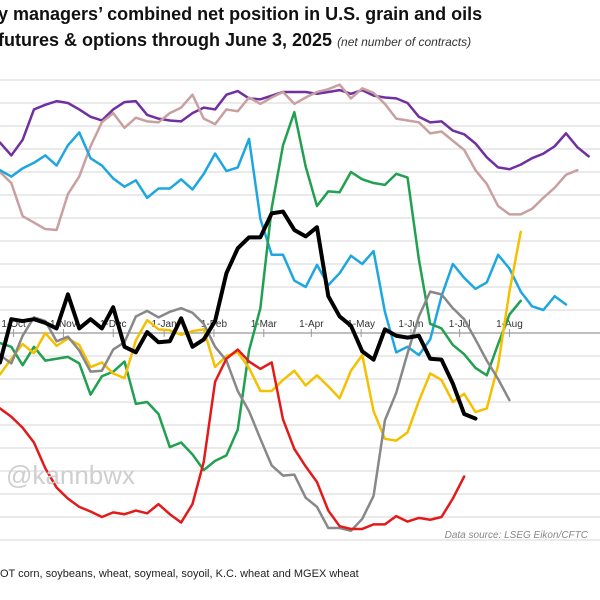 This screenshot has width=600, height=600. Describe the element at coordinates (311, 324) in the screenshot. I see `x-tick-label: 1-Apr` at that location.